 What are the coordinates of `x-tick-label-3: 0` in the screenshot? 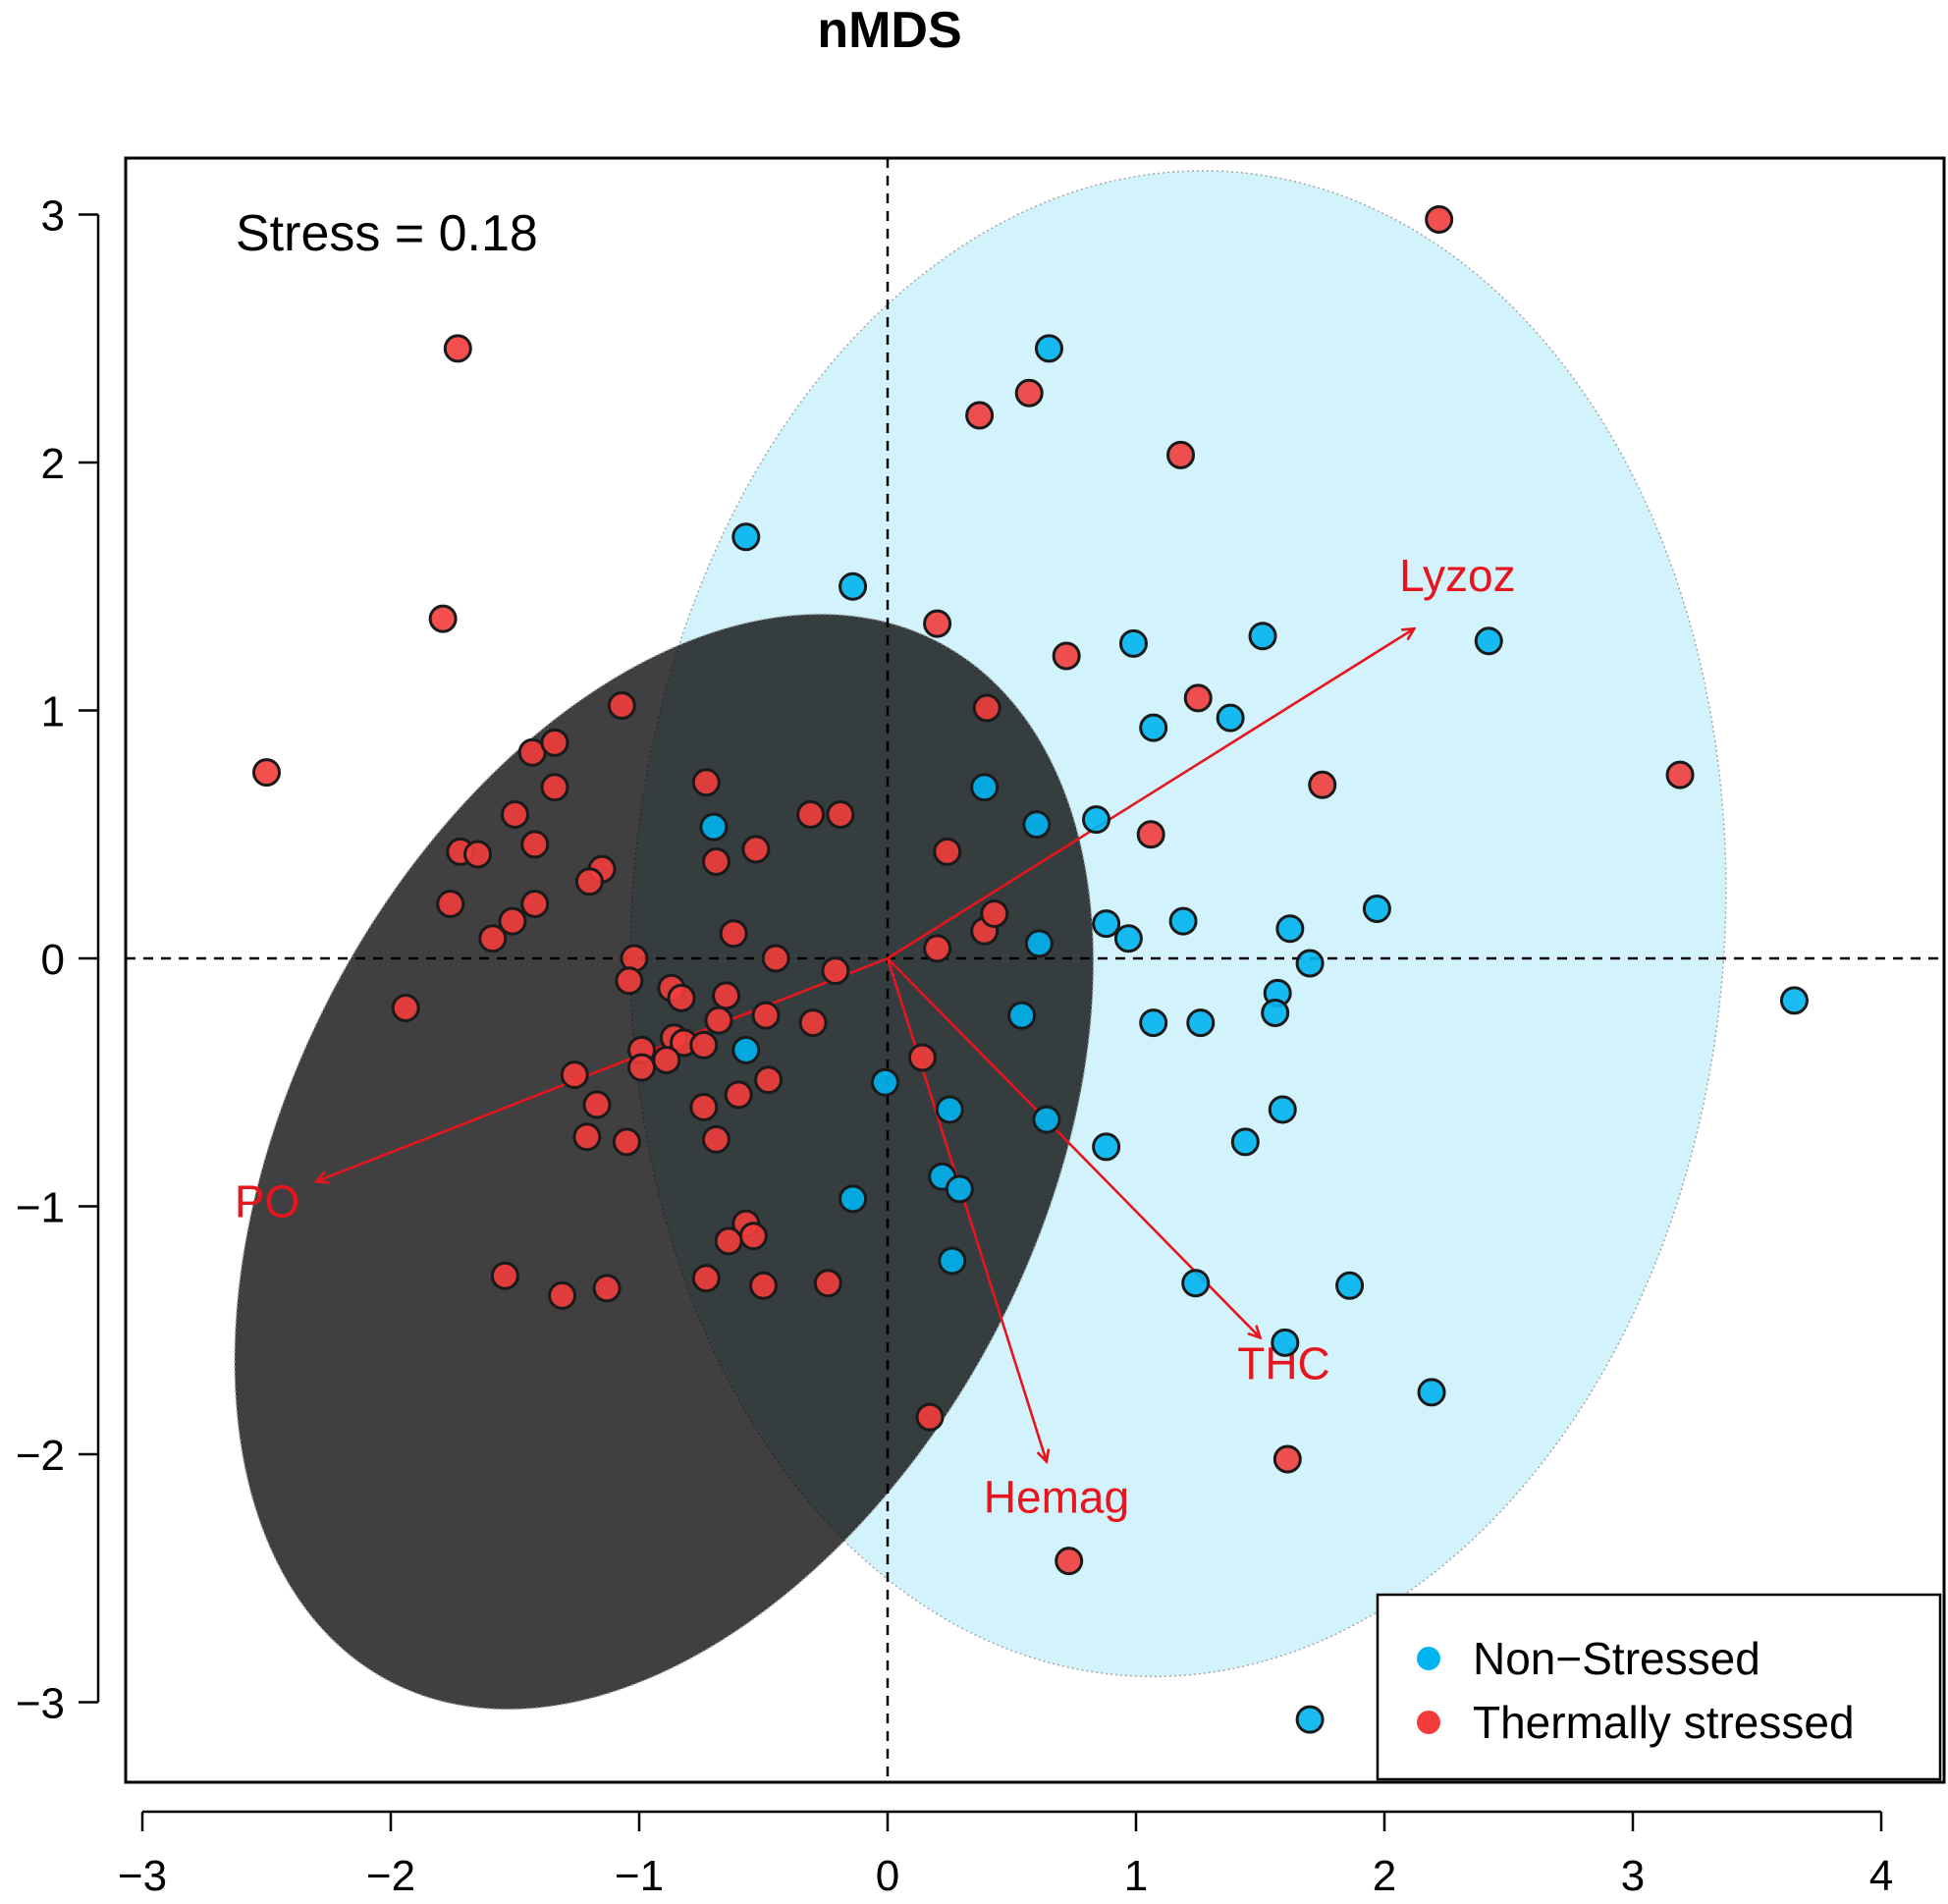 It's located at (887, 1876).